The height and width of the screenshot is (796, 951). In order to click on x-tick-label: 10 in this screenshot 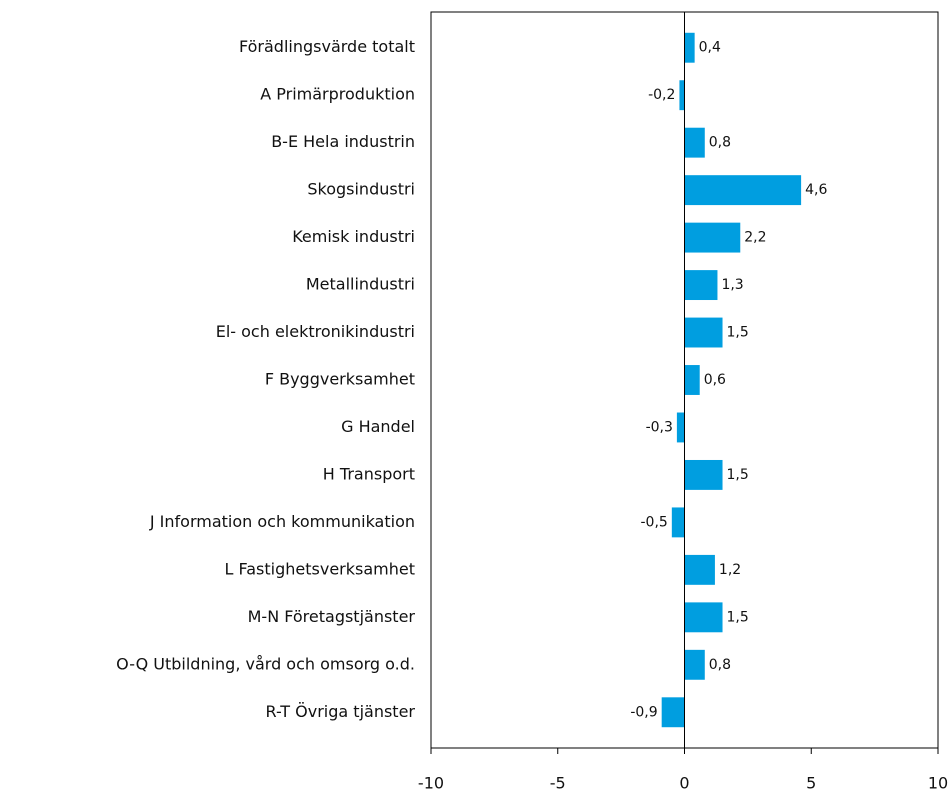, I will do `click(938, 783)`.